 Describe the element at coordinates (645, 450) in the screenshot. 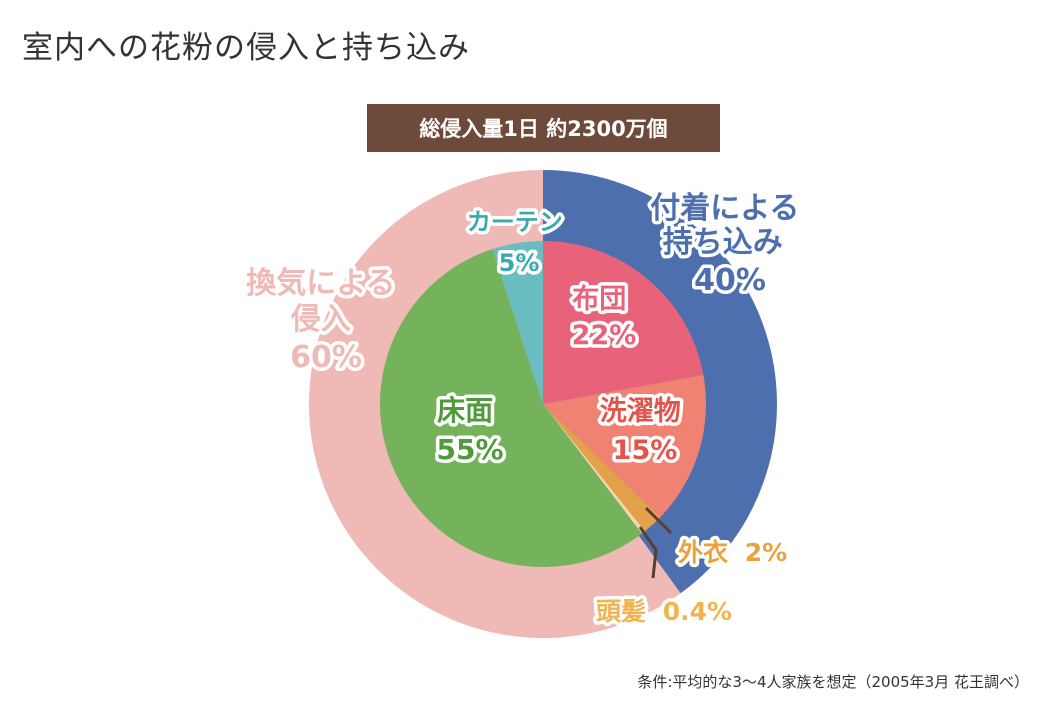

I see `label-laundry-value: 15%` at that location.